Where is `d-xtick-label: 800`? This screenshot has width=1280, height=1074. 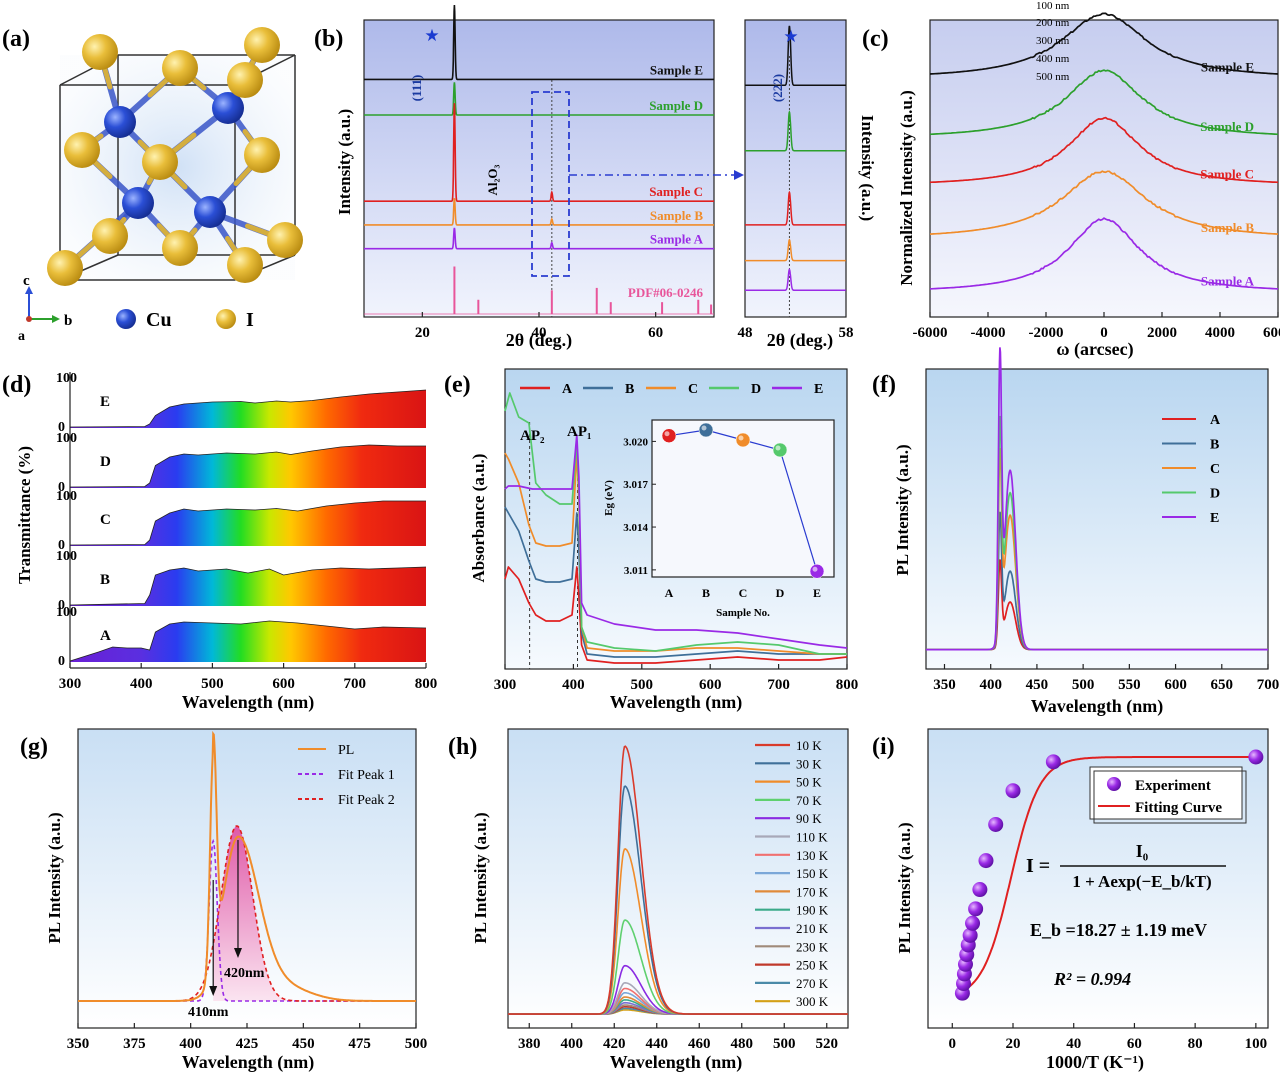
d-xtick-label: 800 is located at coordinates (426, 684).